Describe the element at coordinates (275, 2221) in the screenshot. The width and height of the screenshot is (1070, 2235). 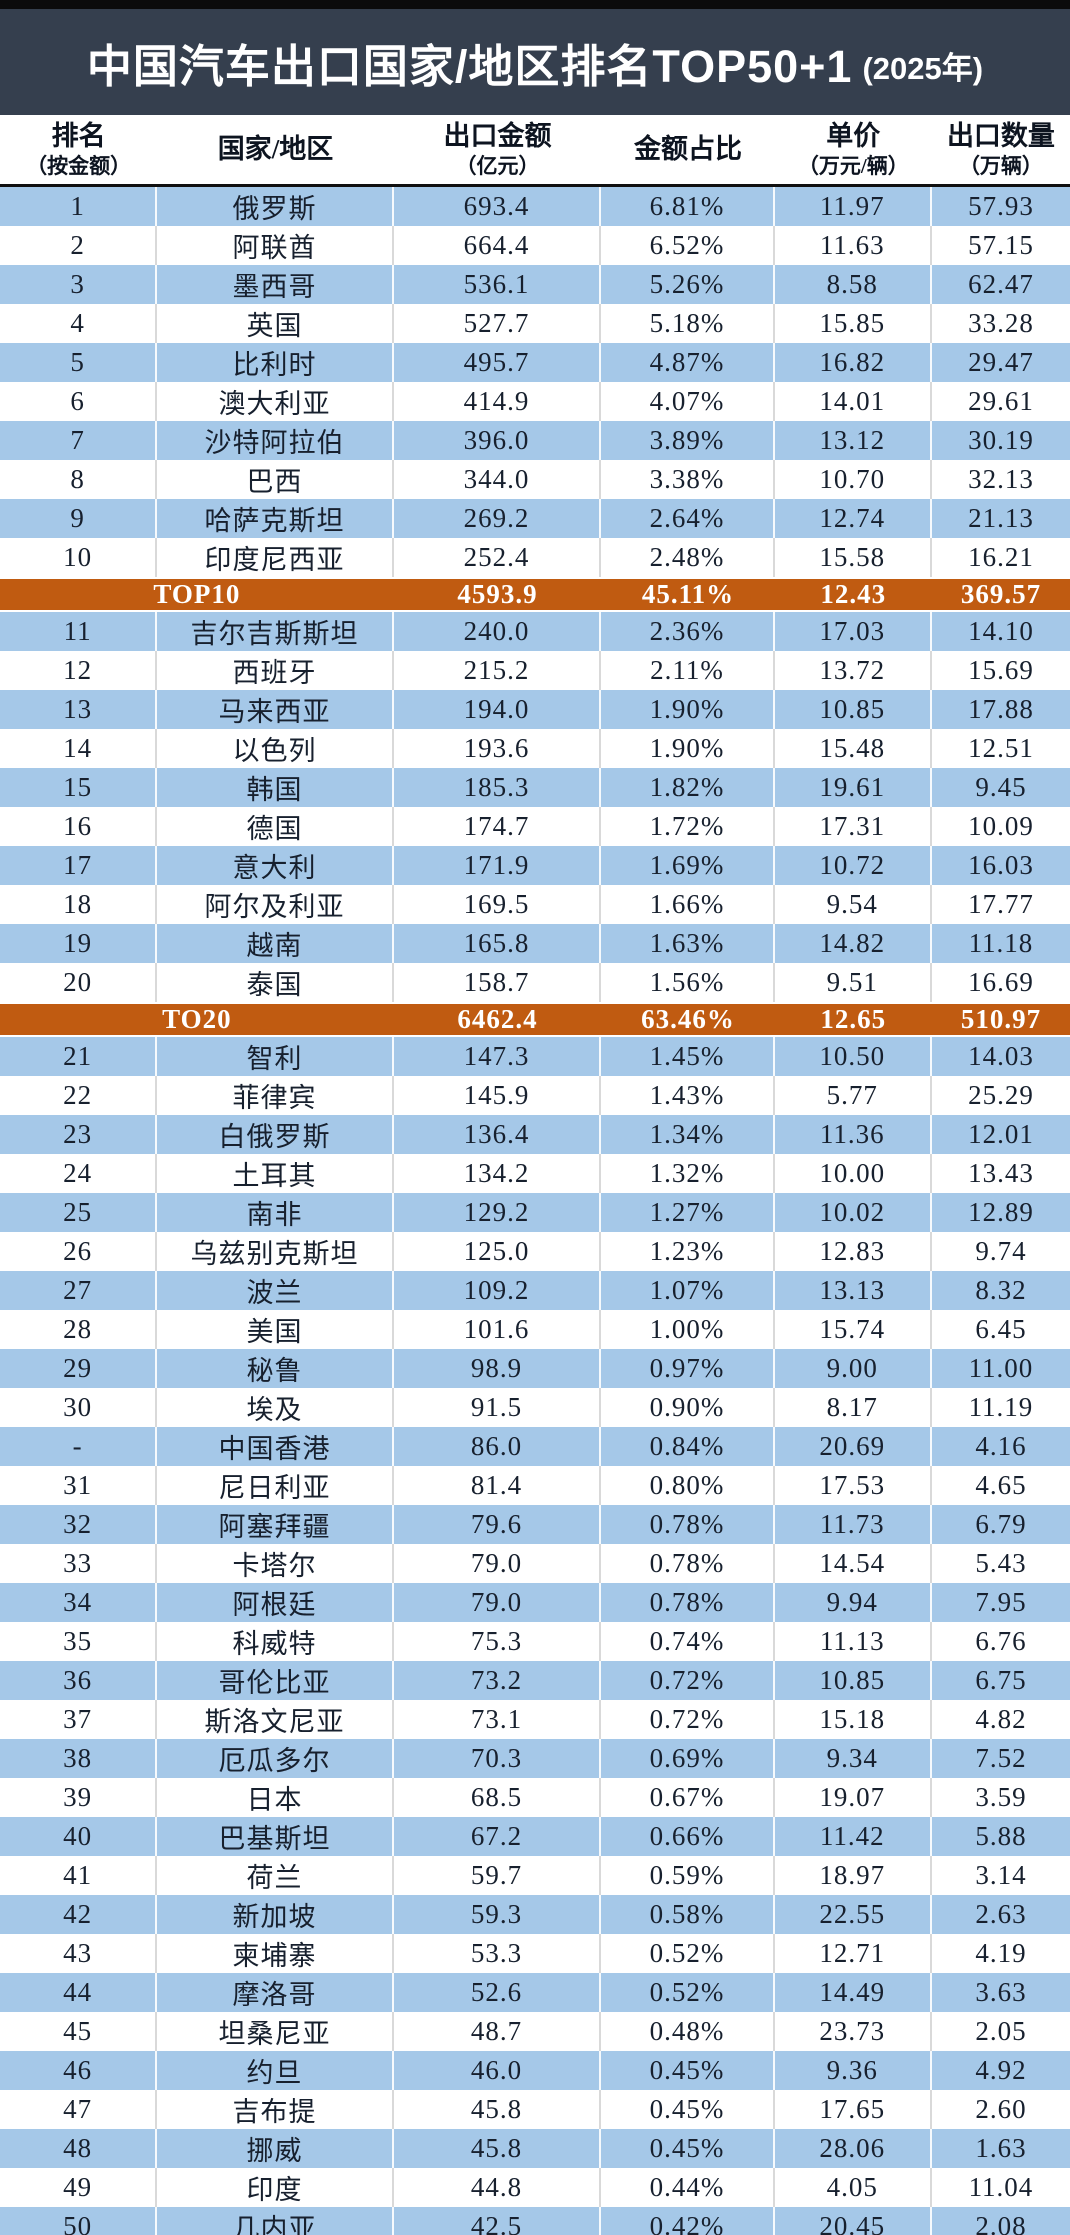
I see `cell-country: 几内亚` at that location.